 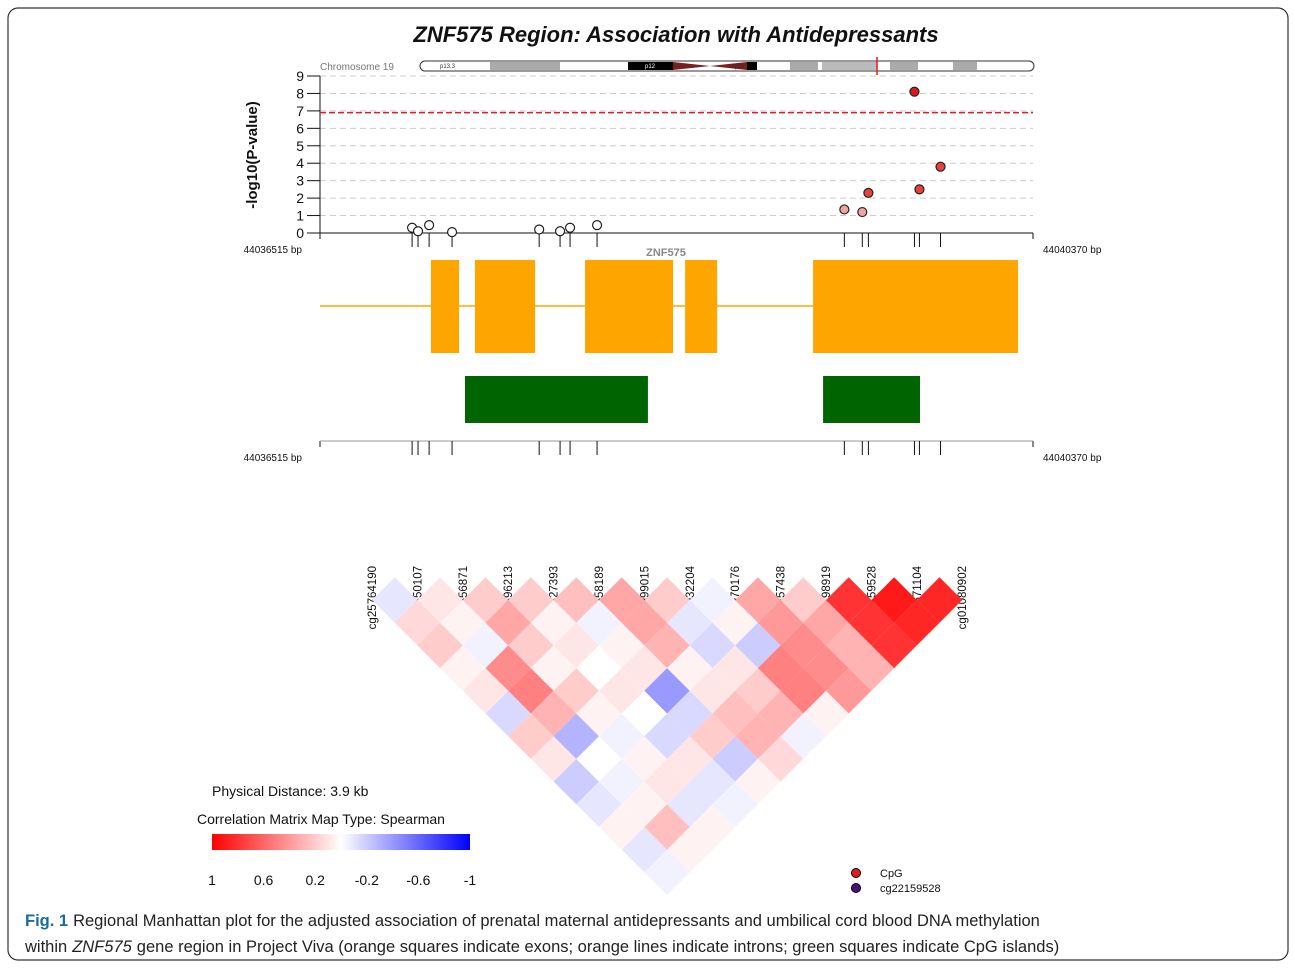 What do you see at coordinates (300, 76) in the screenshot?
I see `y-tick-label: 9` at bounding box center [300, 76].